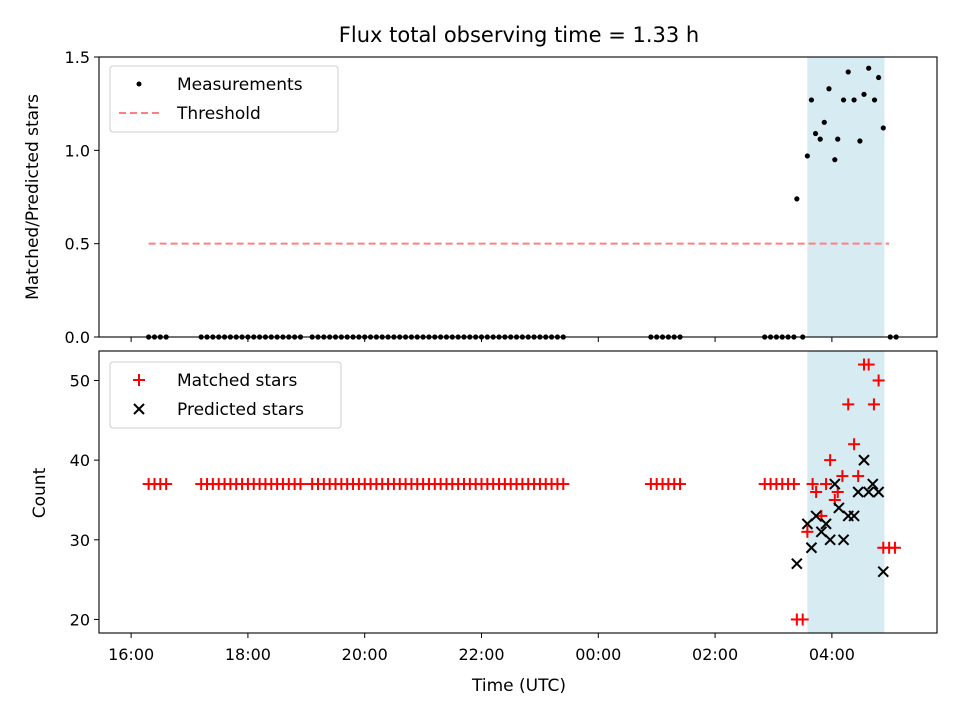 The image size is (960, 720). I want to click on x-tick-label: 22:00, so click(481, 654).